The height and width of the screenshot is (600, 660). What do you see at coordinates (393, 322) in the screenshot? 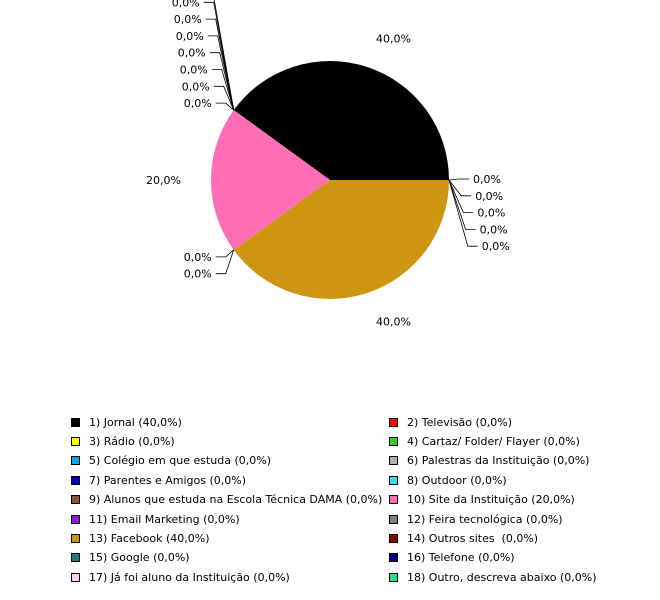
I see `slice-label-13: 40,0%` at bounding box center [393, 322].